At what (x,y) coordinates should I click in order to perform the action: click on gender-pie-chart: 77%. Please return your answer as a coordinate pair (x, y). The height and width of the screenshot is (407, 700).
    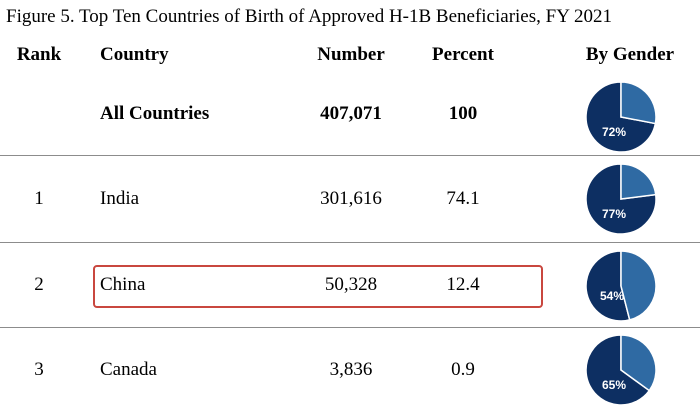
    Looking at the image, I should click on (621, 199).